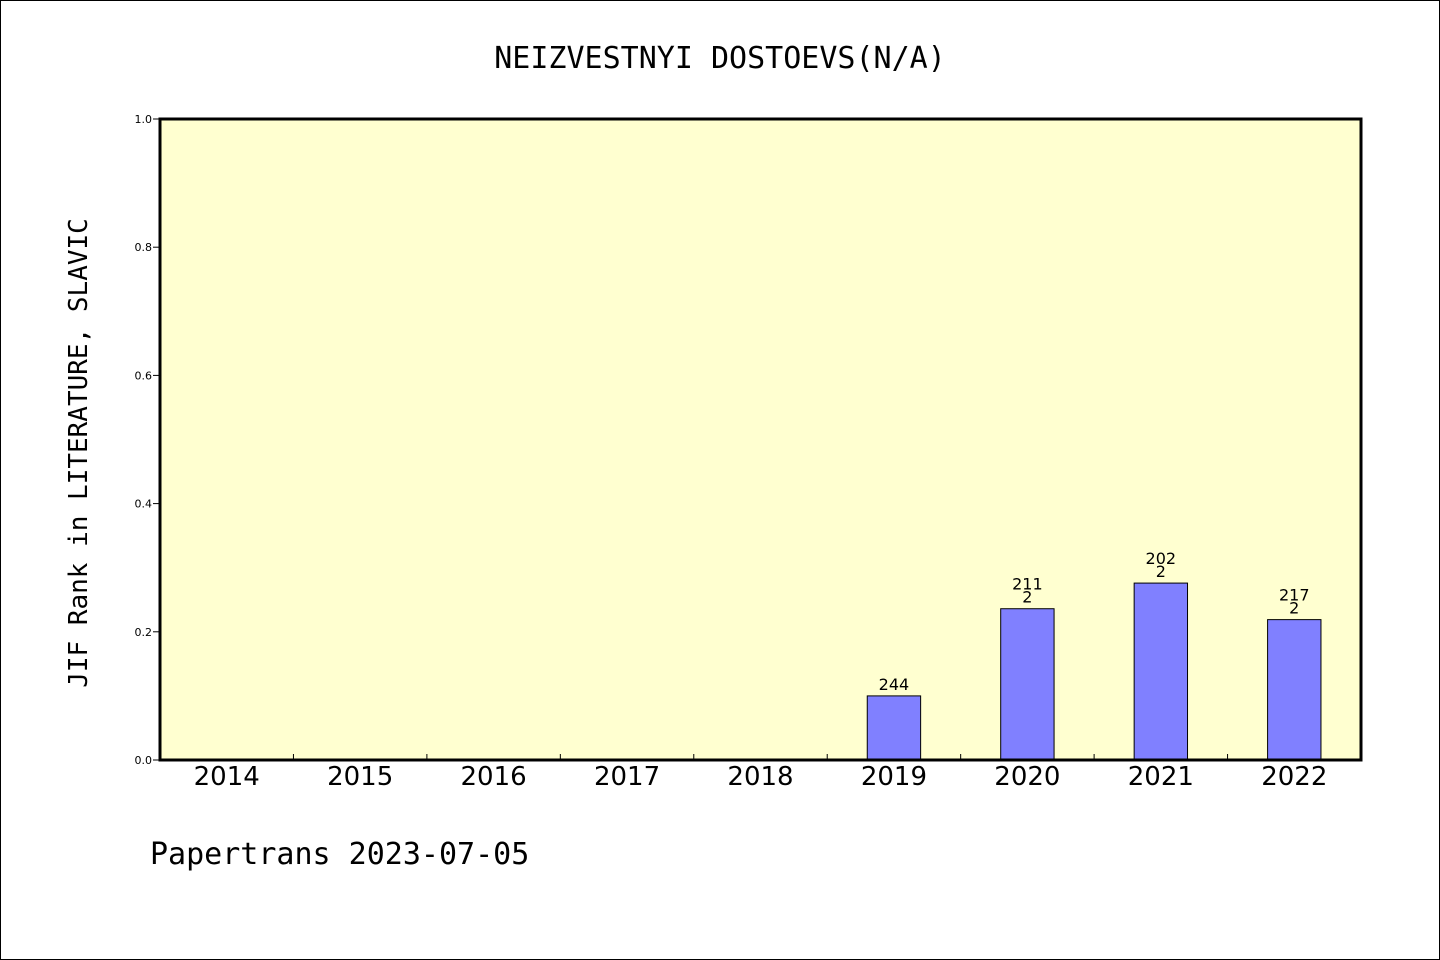  I want to click on y-axis-ticks: 0.0 0.2 0.4 0.6 0.8 1.0, so click(147, 440).